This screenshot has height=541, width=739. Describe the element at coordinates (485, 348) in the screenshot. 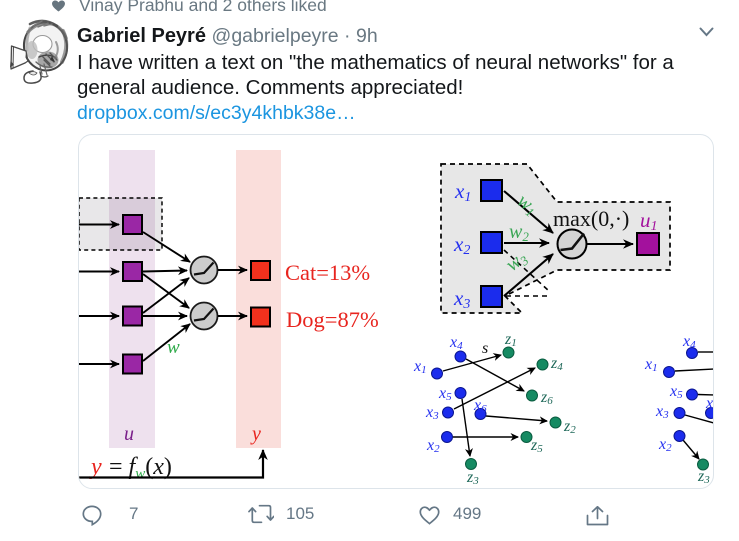

I see `svg-text: s` at that location.